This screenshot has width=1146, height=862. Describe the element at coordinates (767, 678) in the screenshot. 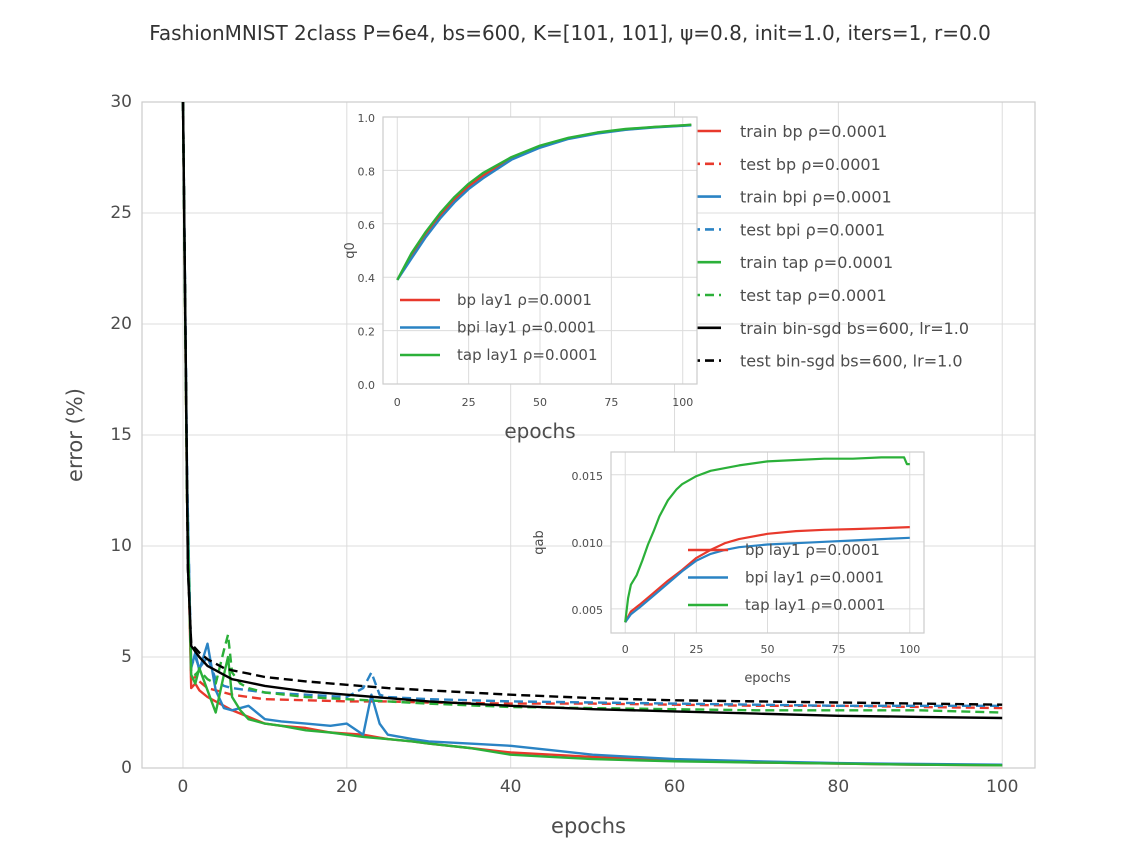

I see `inset_qab-x-axis-label: epochs` at that location.